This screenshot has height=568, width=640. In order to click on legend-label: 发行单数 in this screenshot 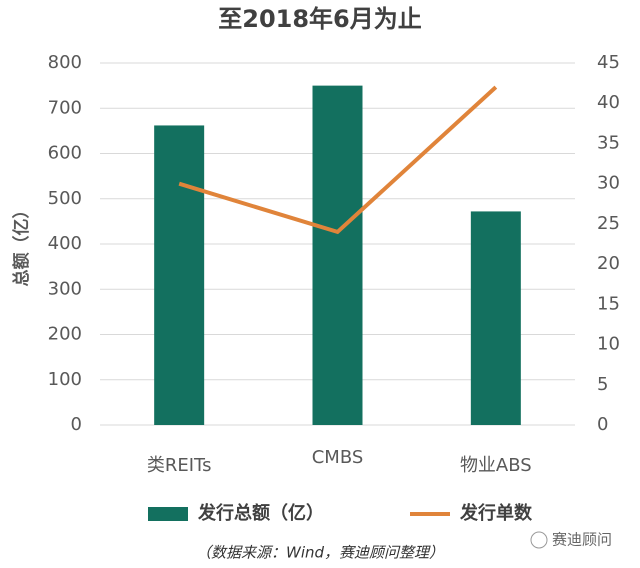, I will do `click(496, 513)`.